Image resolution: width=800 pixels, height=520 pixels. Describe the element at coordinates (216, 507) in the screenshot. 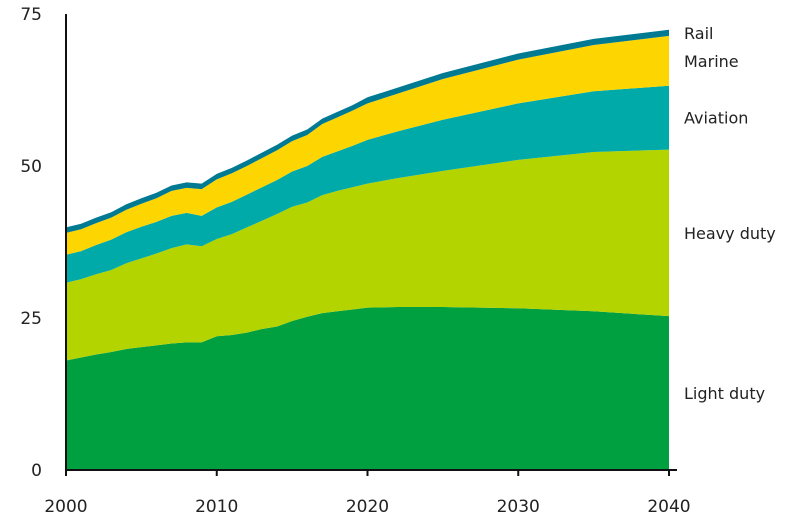

I see `x-tick-label: 2010` at that location.